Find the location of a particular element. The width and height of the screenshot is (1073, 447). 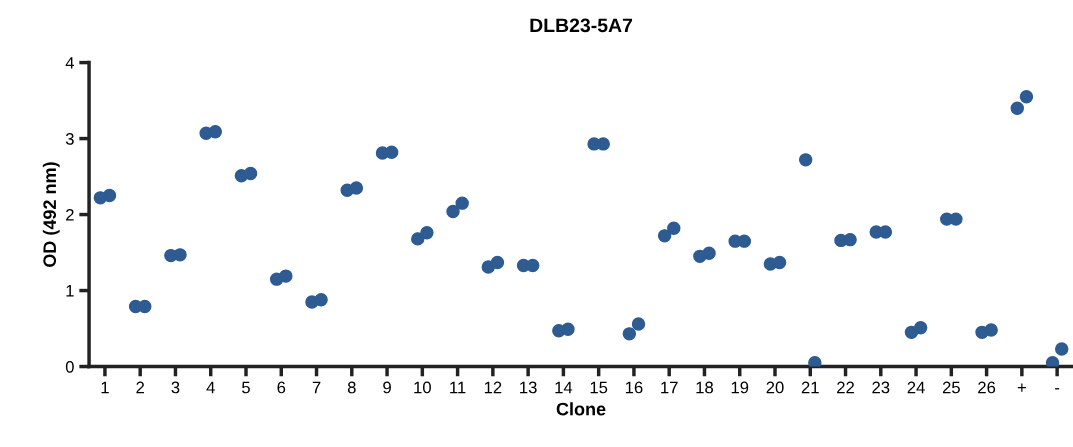

x-tick-label: 1 is located at coordinates (105, 387).